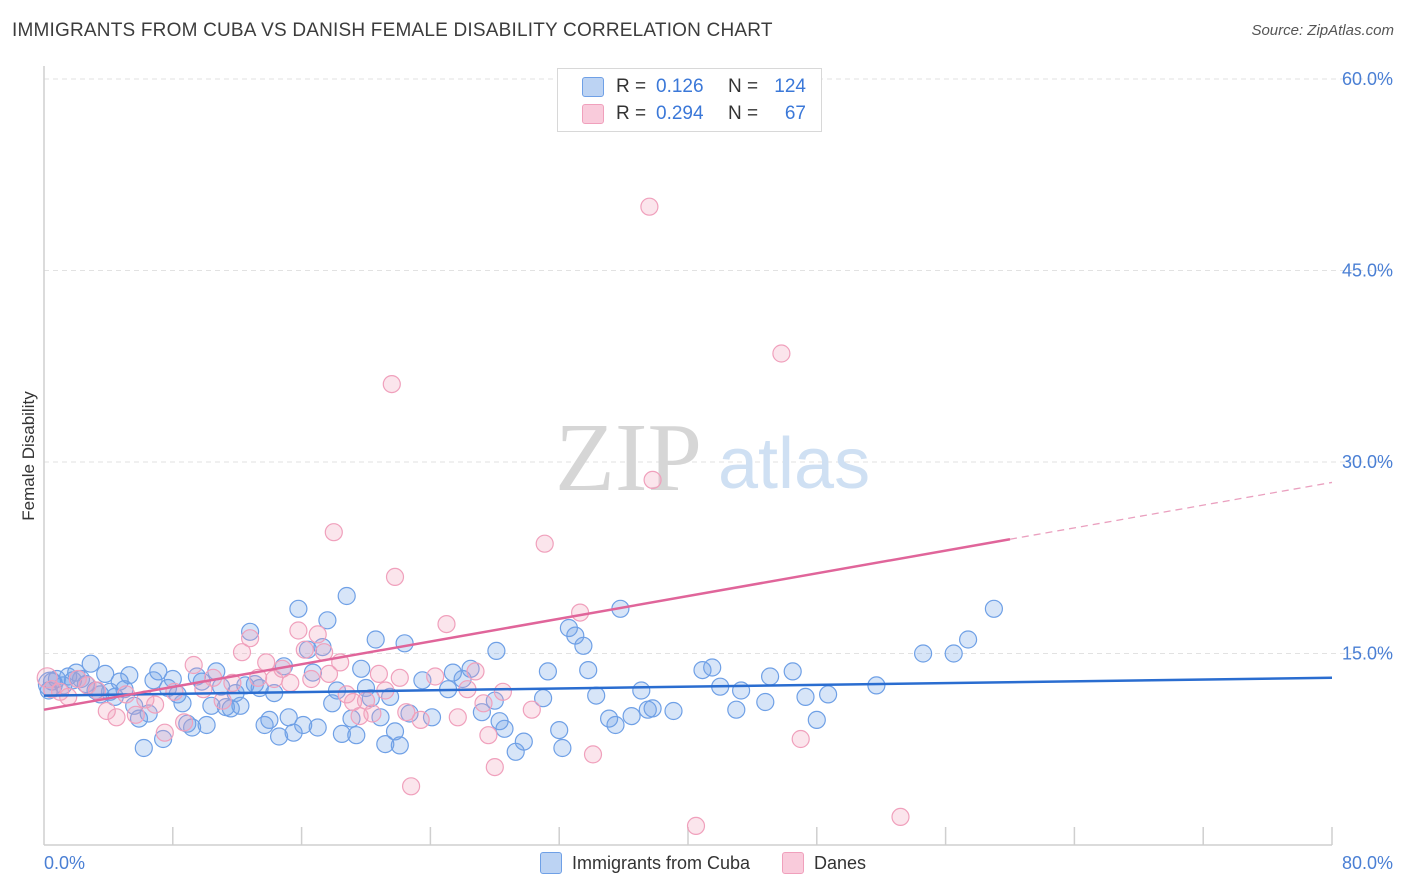  I want to click on legend-label-danes: Danes, so click(840, 862).